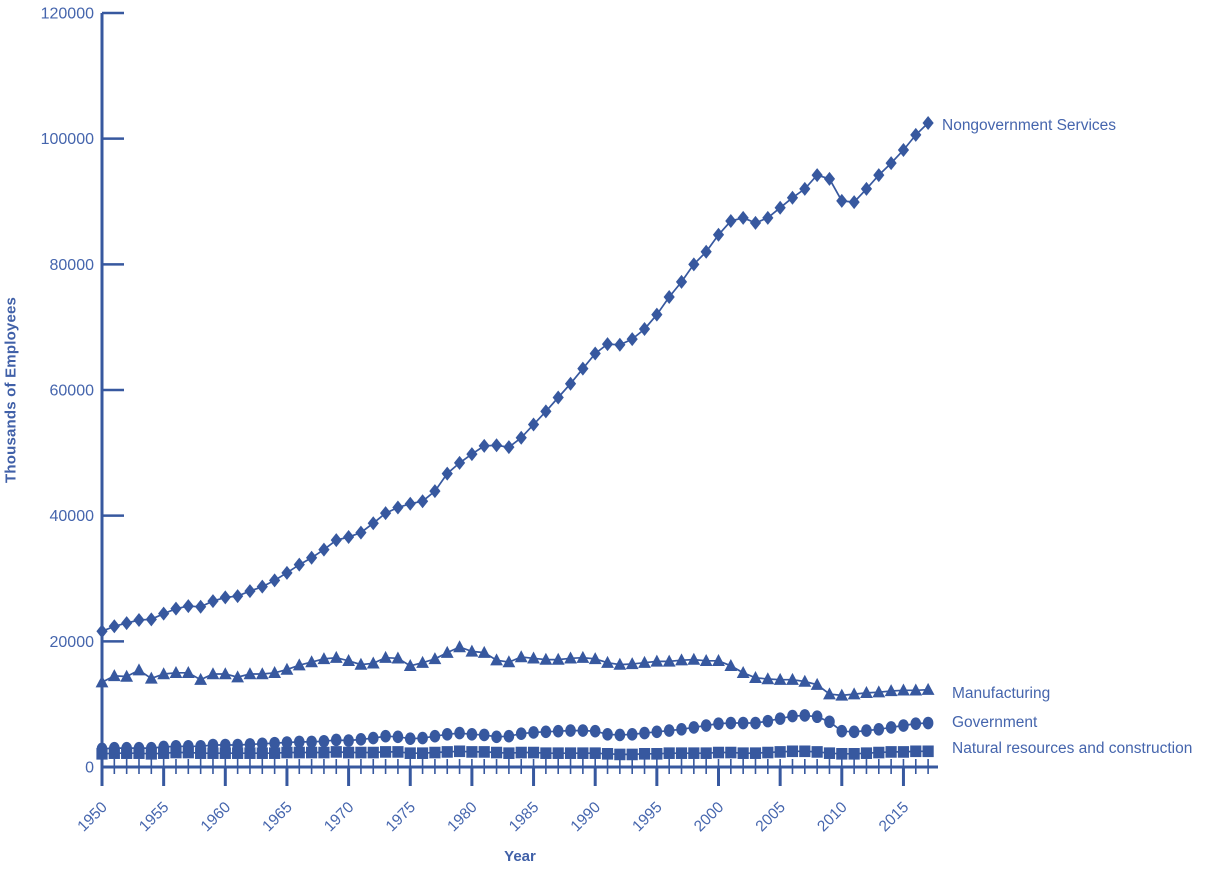  What do you see at coordinates (72, 265) in the screenshot?
I see `y-tick-label: 80000` at bounding box center [72, 265].